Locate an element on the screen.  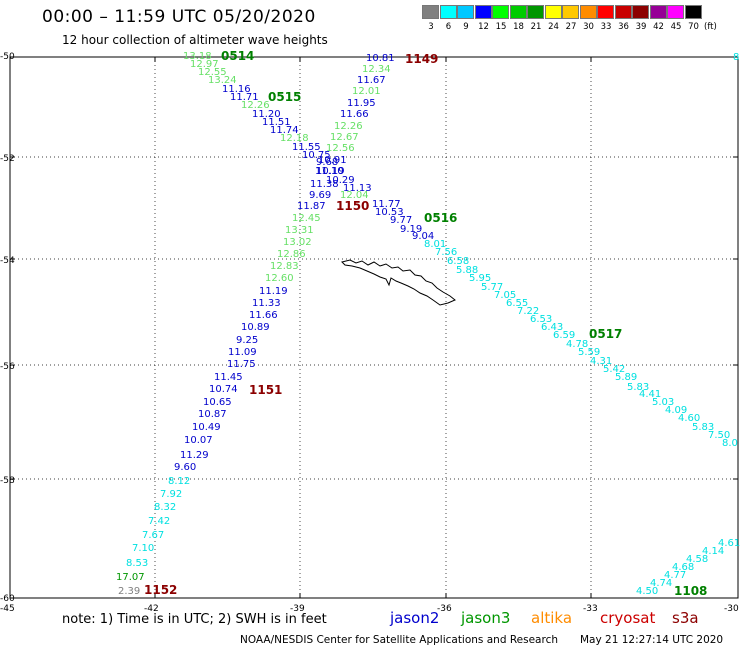
track-1149-value: 12.56 is located at coordinates (340, 148).